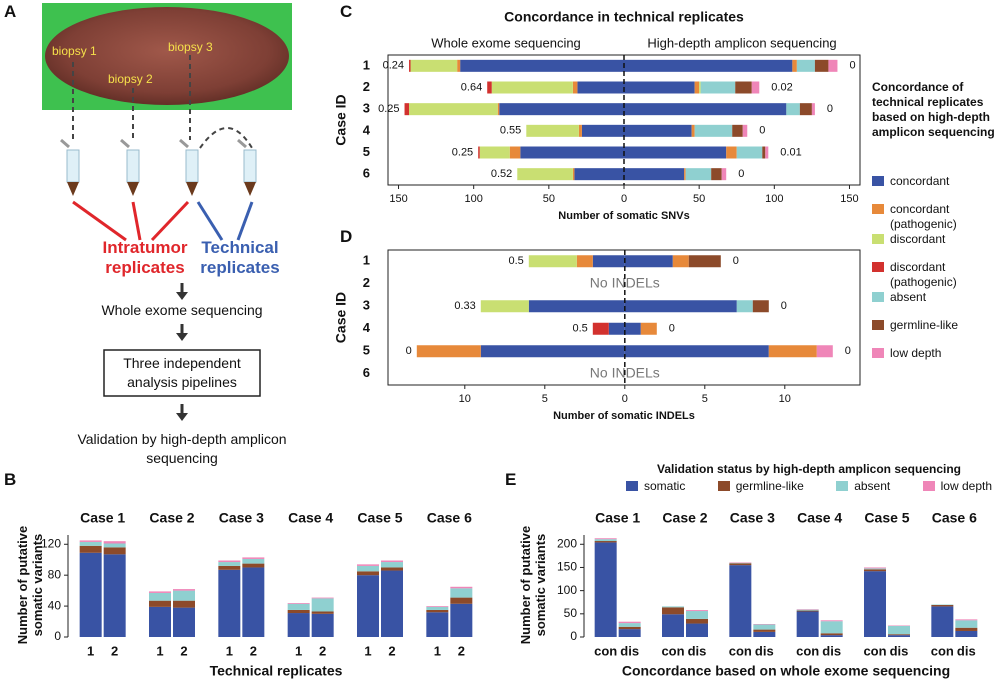 This screenshot has height=680, width=1000. I want to click on y-tick-label: 80, so click(55, 574).